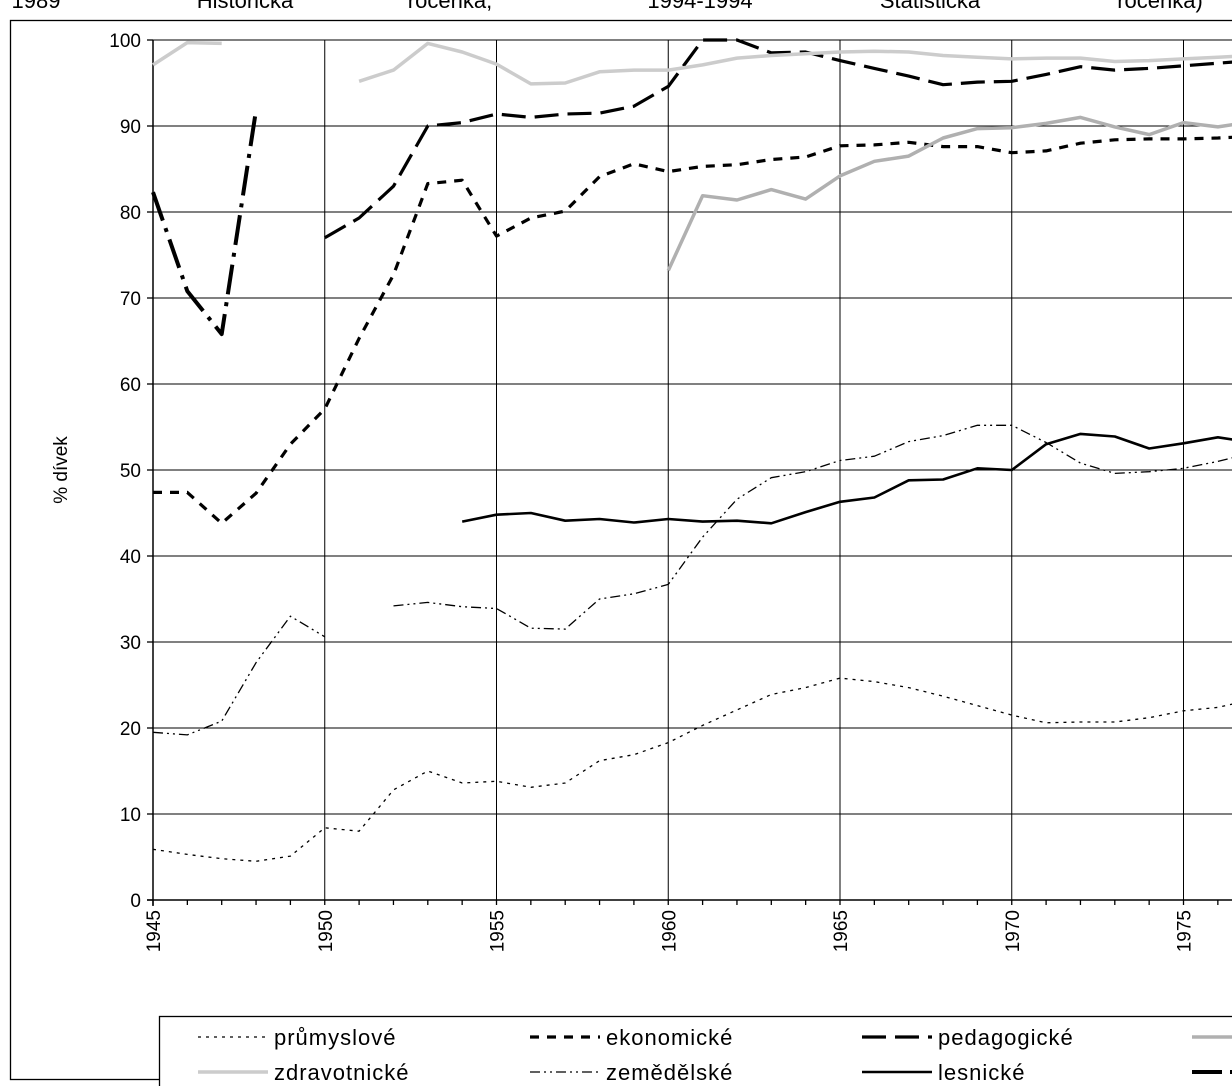  Describe the element at coordinates (36, 6) in the screenshot. I see `header-fragment: 1989` at that location.